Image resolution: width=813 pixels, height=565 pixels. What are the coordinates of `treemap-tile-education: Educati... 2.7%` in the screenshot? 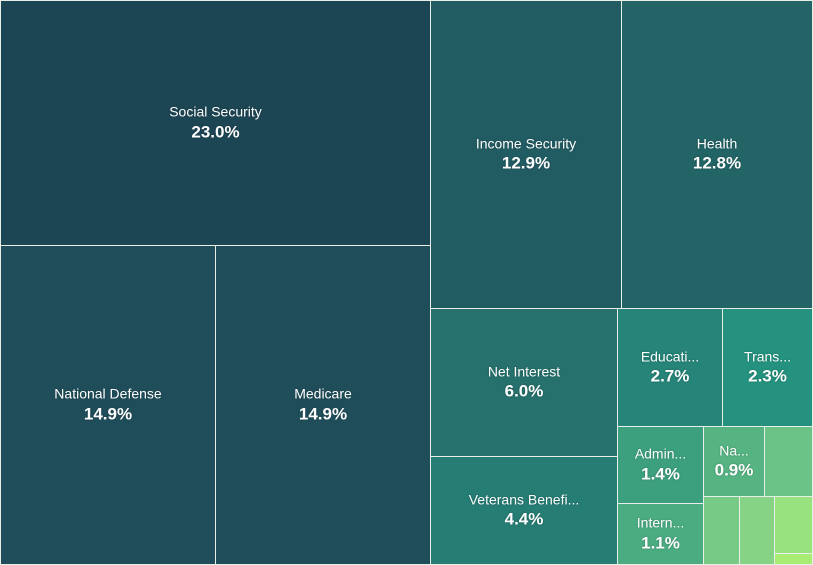 It's located at (670, 367).